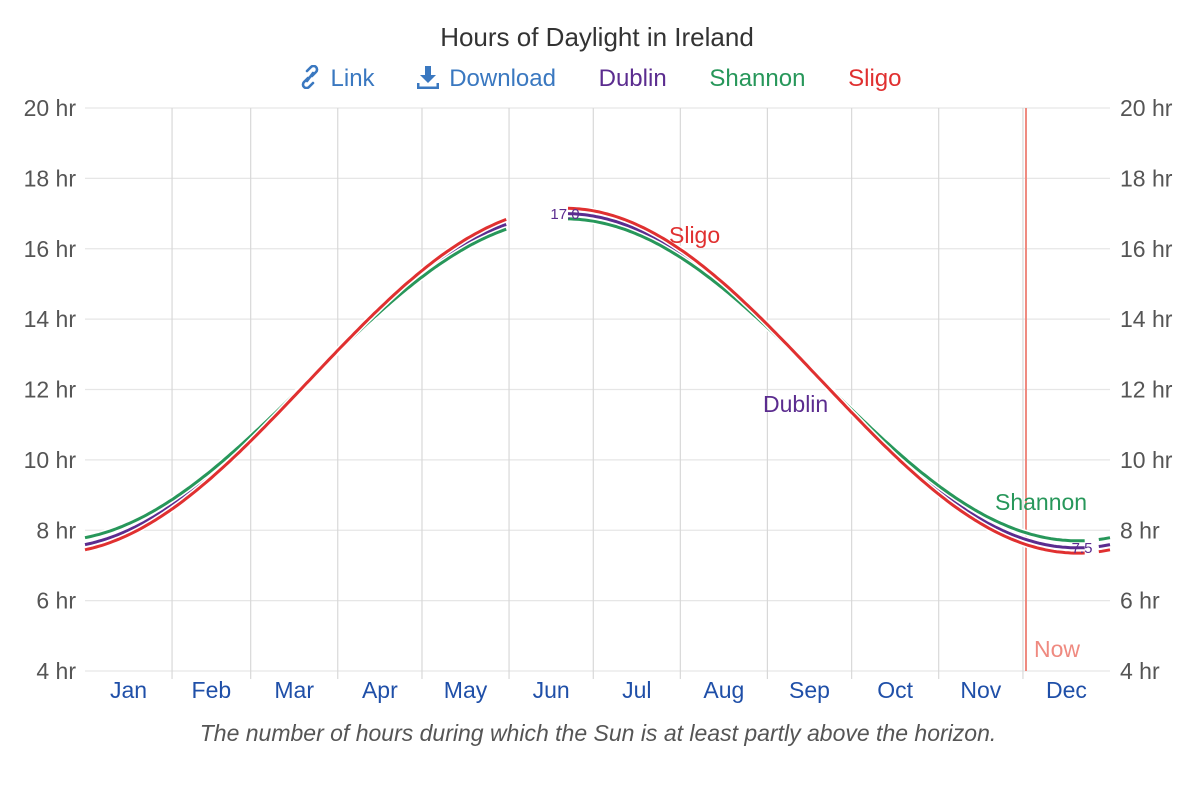 This screenshot has width=1200, height=800. What do you see at coordinates (980, 690) in the screenshot?
I see `x-tick-label: Nov` at bounding box center [980, 690].